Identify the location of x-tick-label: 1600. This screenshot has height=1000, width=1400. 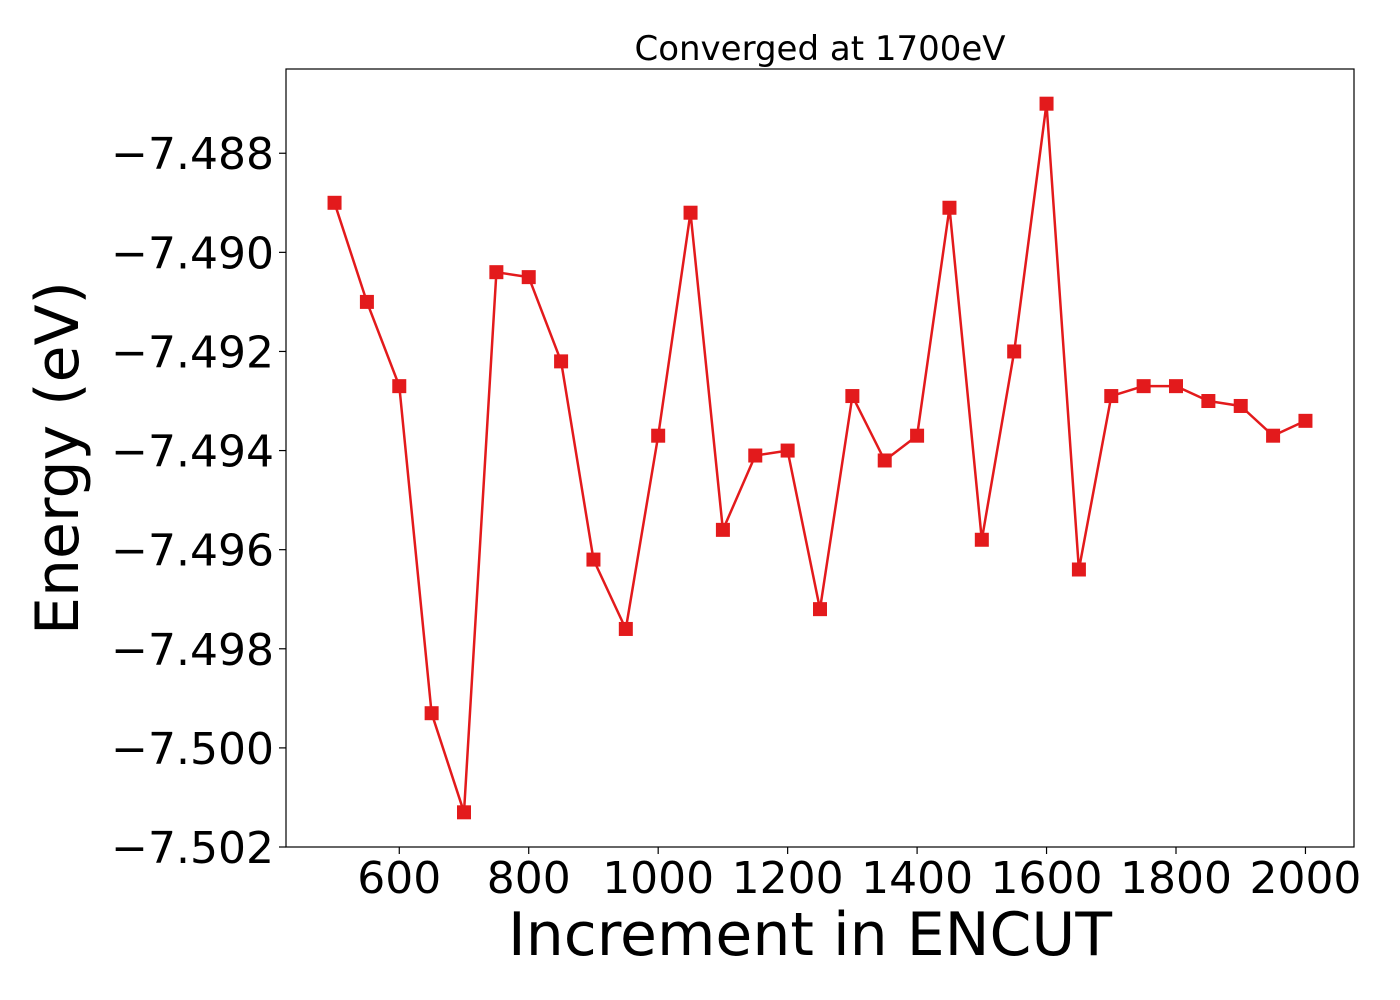
(1047, 878).